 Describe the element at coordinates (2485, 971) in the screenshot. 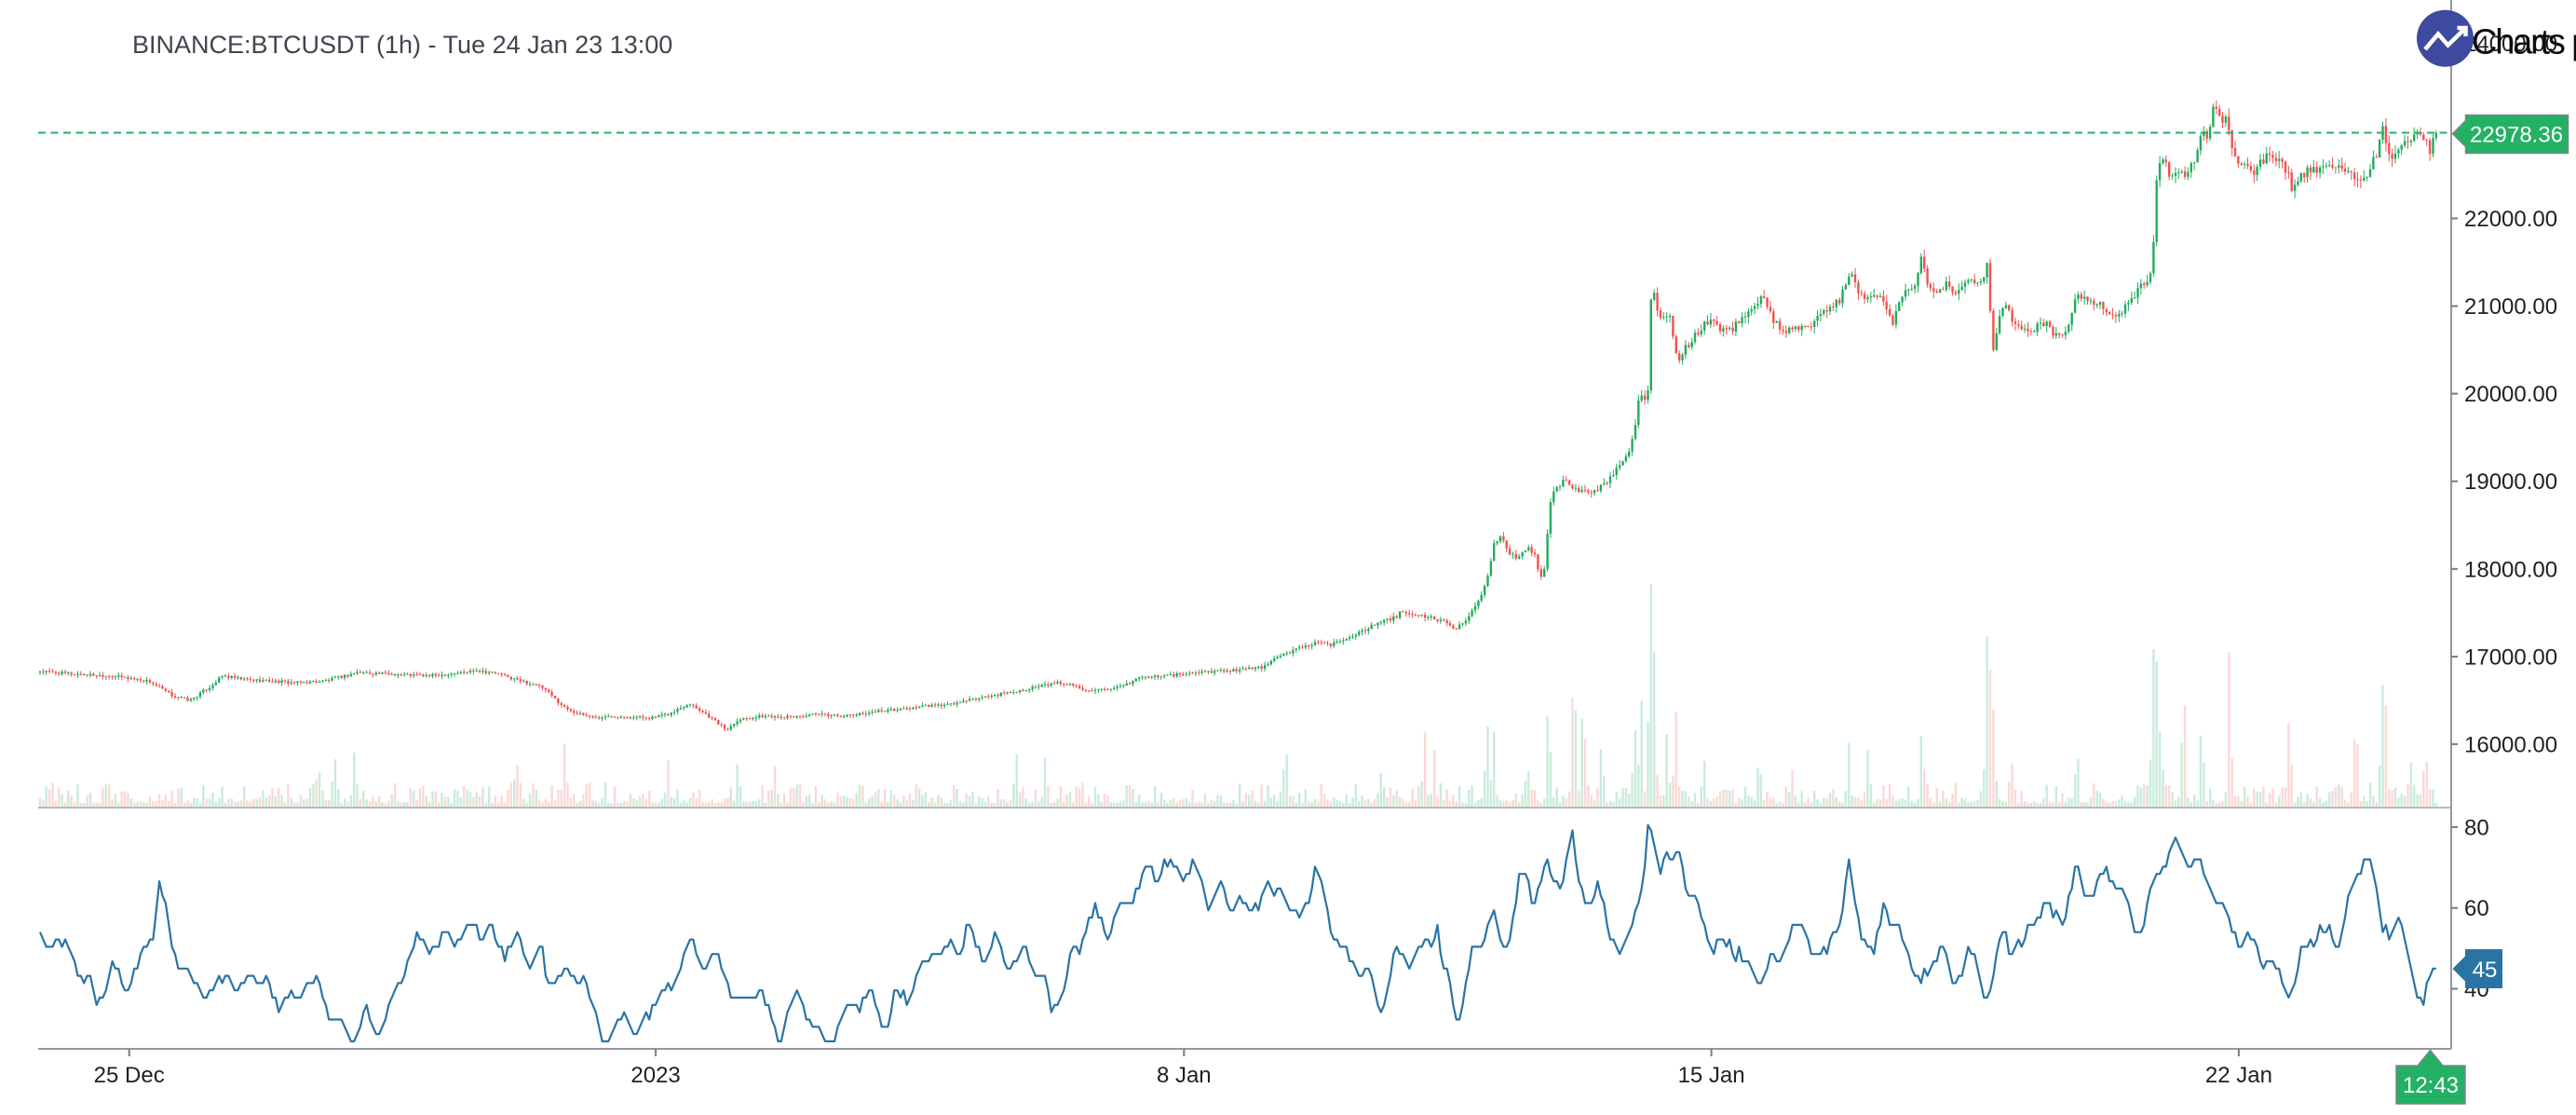

I see `svg-text: 45` at that location.